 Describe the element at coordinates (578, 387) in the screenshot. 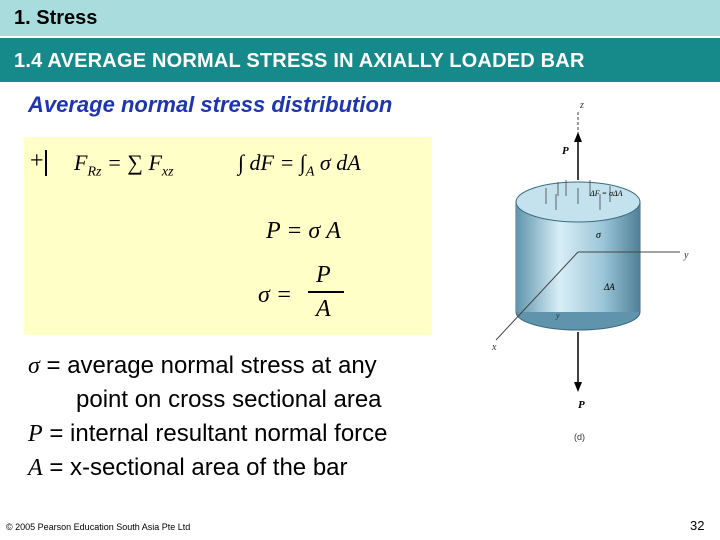

I see `p-bottom-arrowhead` at that location.